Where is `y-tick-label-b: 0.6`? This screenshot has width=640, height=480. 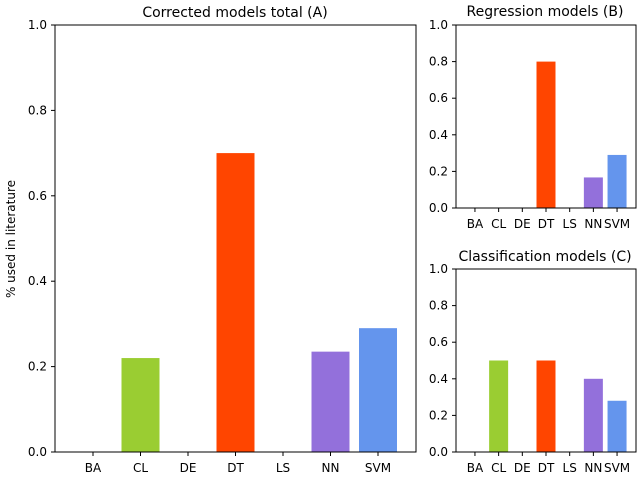 y-tick-label-b: 0.6 is located at coordinates (438, 98).